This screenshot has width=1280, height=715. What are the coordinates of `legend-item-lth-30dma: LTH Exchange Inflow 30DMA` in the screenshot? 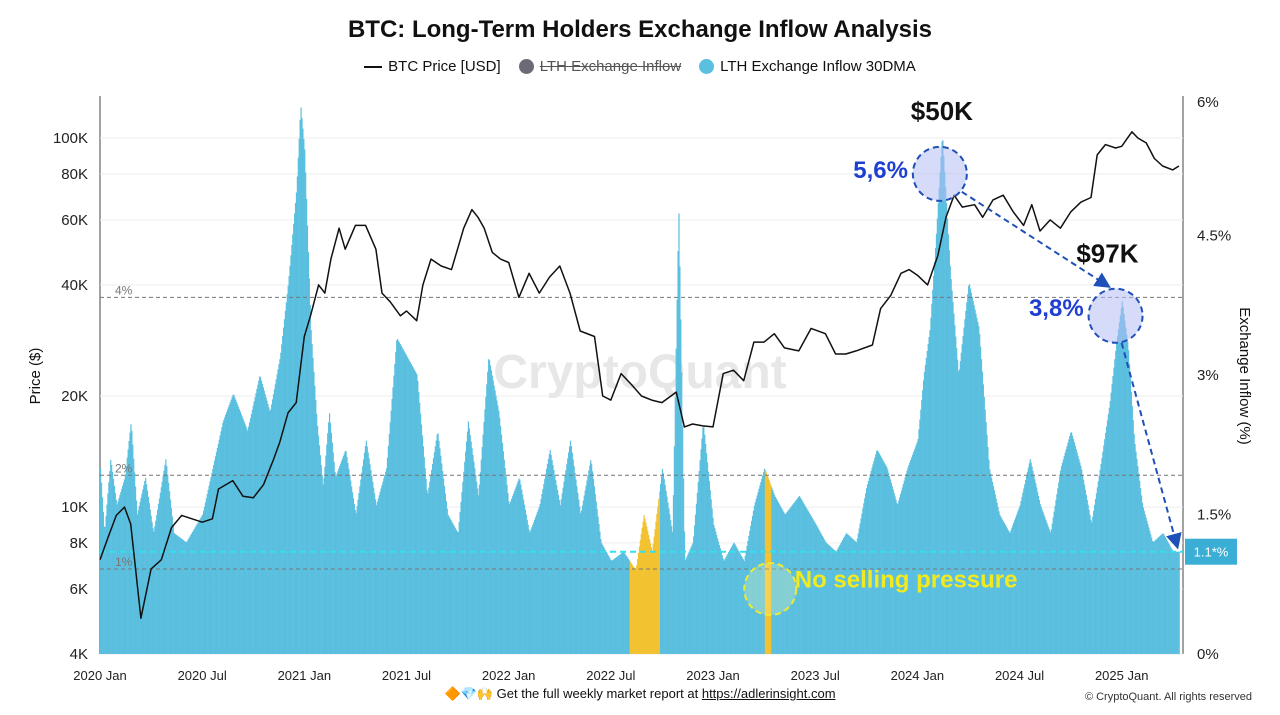 It's located at (807, 66).